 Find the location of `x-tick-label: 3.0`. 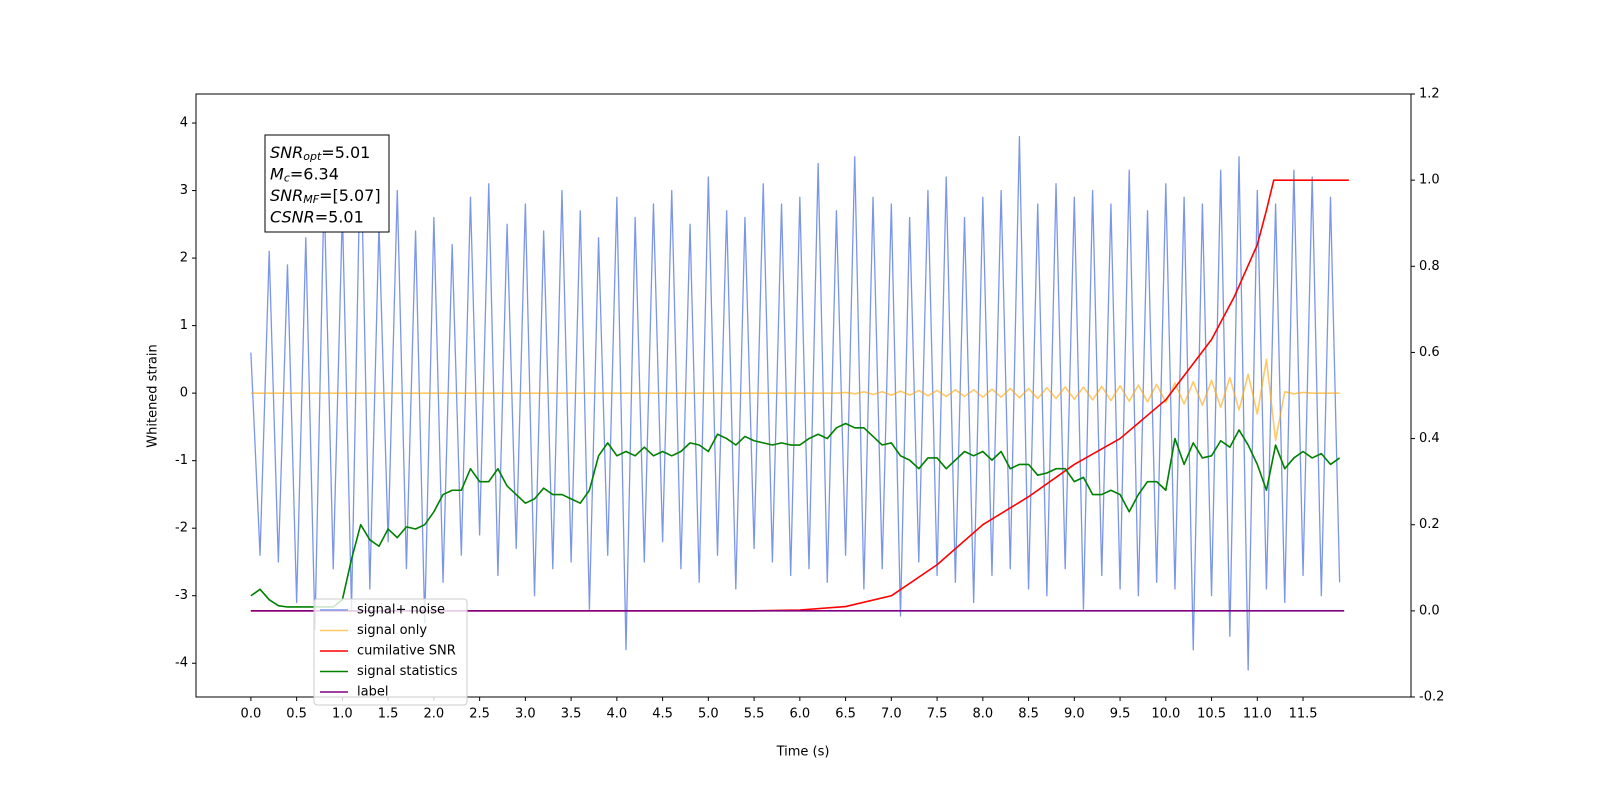

x-tick-label: 3.0 is located at coordinates (525, 714).